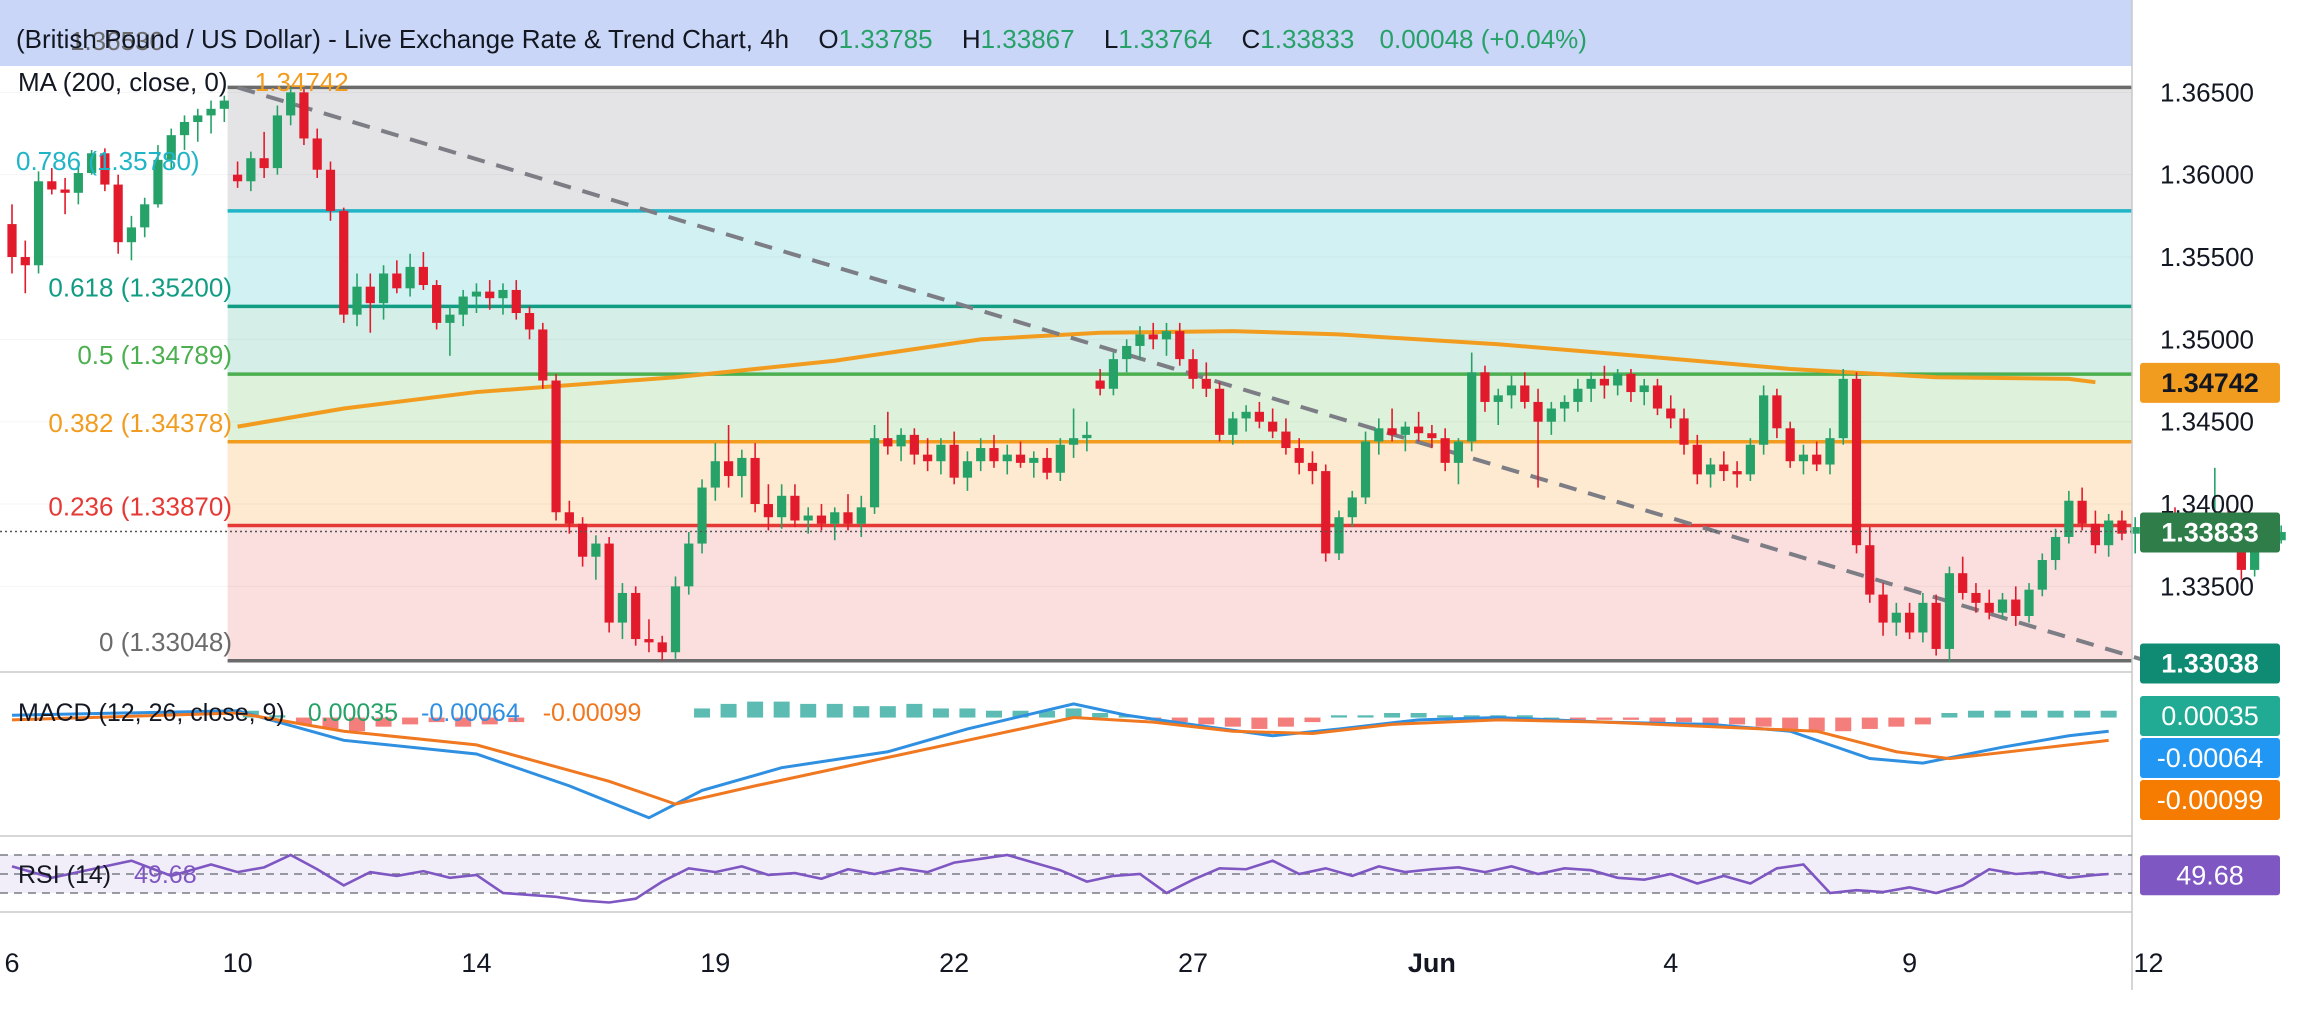 The height and width of the screenshot is (1030, 2300). Describe the element at coordinates (108, 161) in the screenshot. I see `overlaid-fib-786: 0.786 (1.35780)` at that location.